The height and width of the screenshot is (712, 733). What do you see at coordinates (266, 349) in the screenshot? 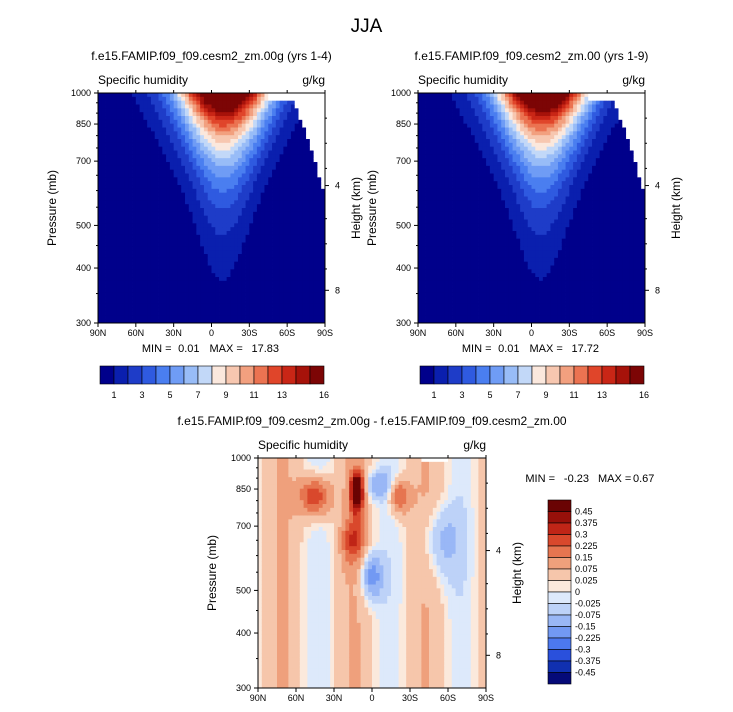
I see `stats-max-value: 17.83` at bounding box center [266, 349].